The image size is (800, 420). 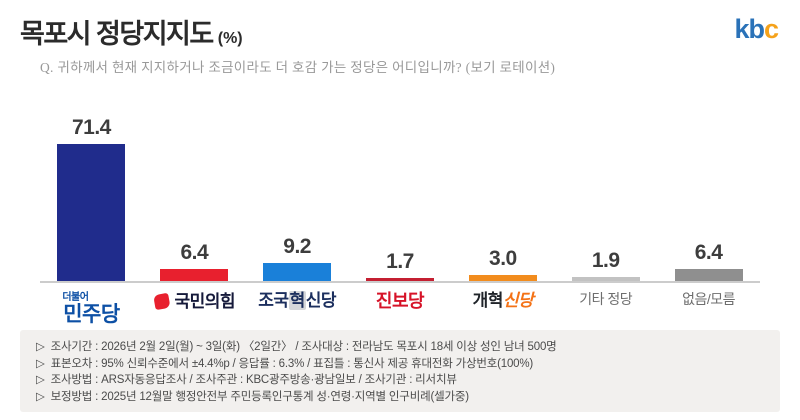 I want to click on header: 목포시 정당지지도 (%) kbc, so click(x=399, y=31).